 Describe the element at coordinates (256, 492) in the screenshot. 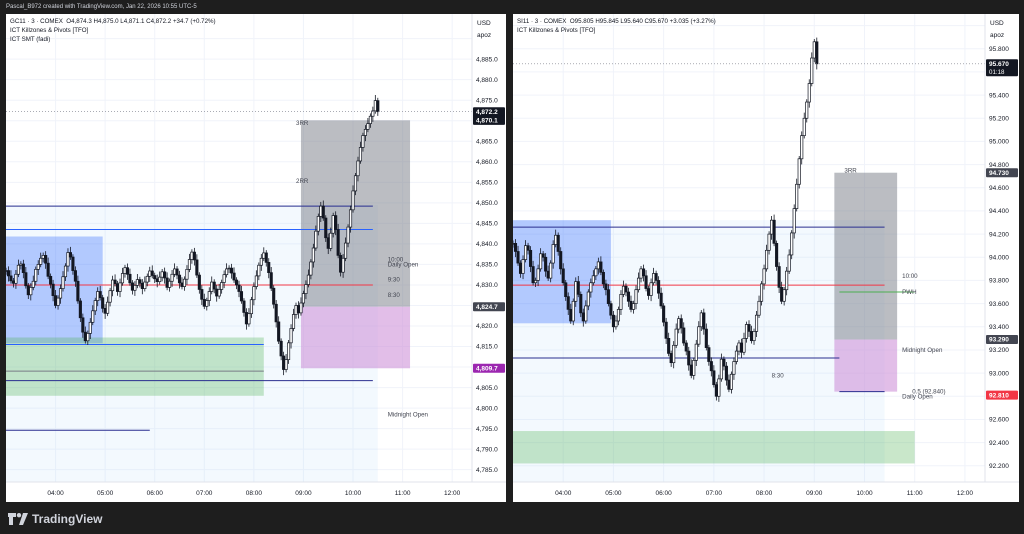

I see `gold-x-axis` at that location.